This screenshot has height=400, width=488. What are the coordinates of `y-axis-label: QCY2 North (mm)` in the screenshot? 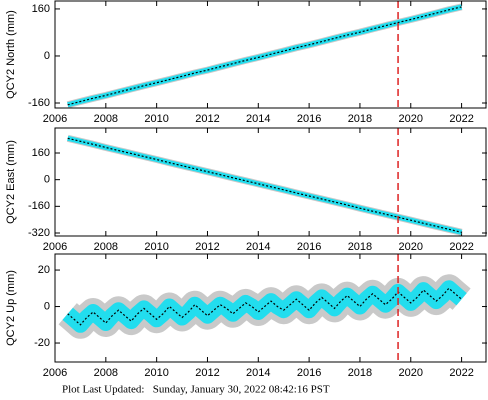 It's located at (11, 54).